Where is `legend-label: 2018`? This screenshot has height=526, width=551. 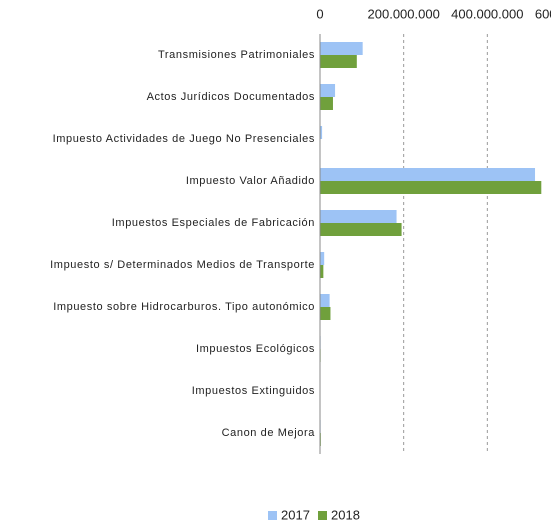 legend-label: 2018 is located at coordinates (345, 514).